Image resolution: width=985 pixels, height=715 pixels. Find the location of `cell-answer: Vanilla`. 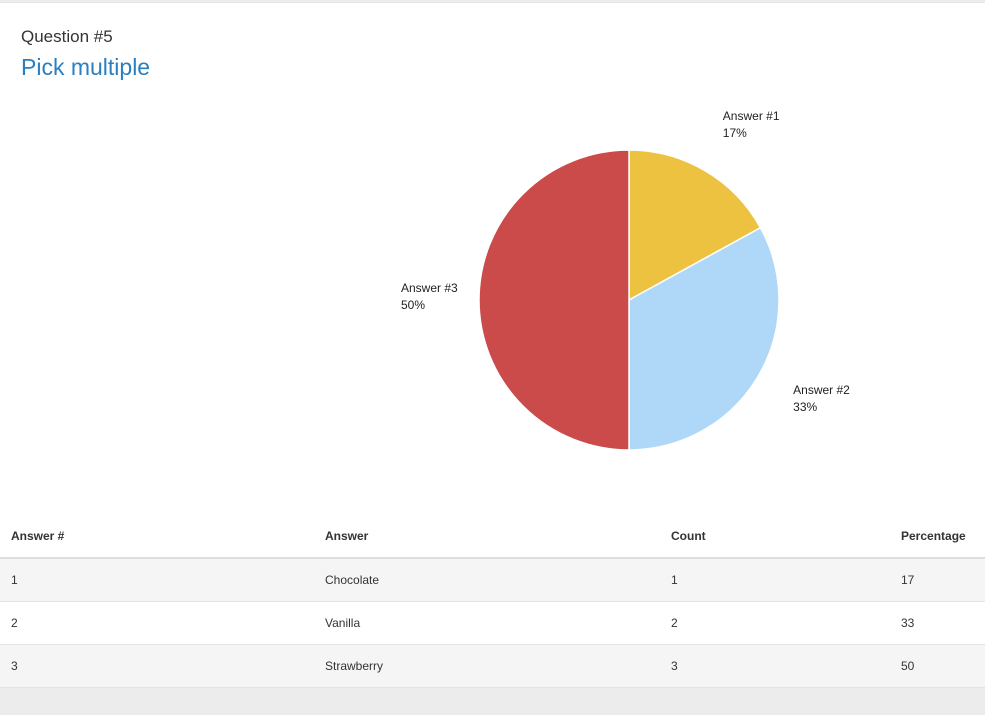

cell-answer: Vanilla is located at coordinates (487, 623).